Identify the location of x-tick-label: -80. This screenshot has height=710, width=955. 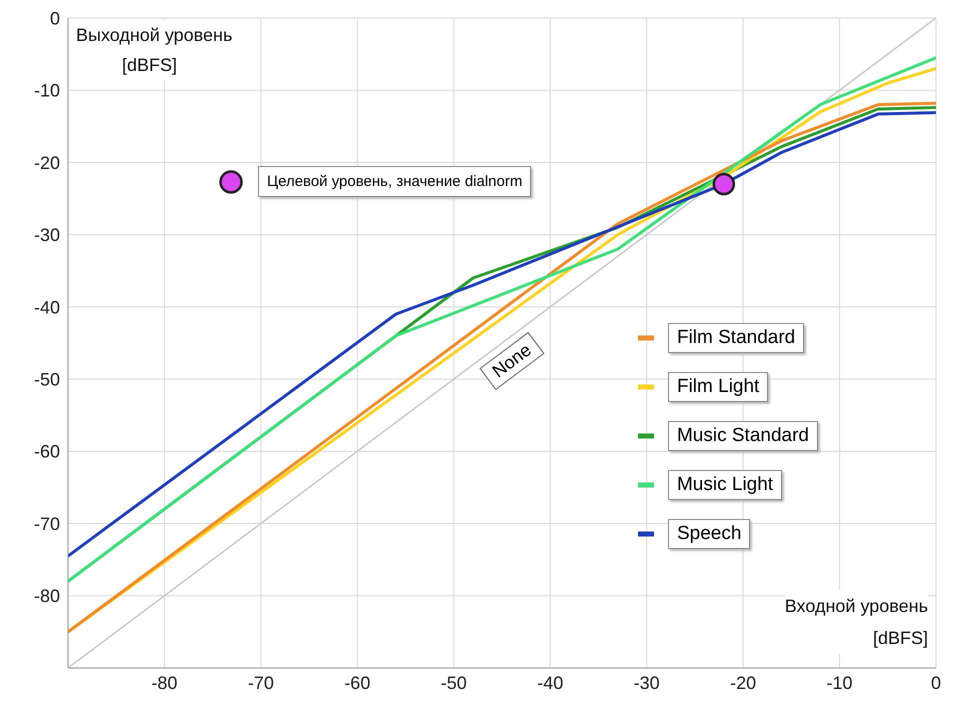
(164, 682).